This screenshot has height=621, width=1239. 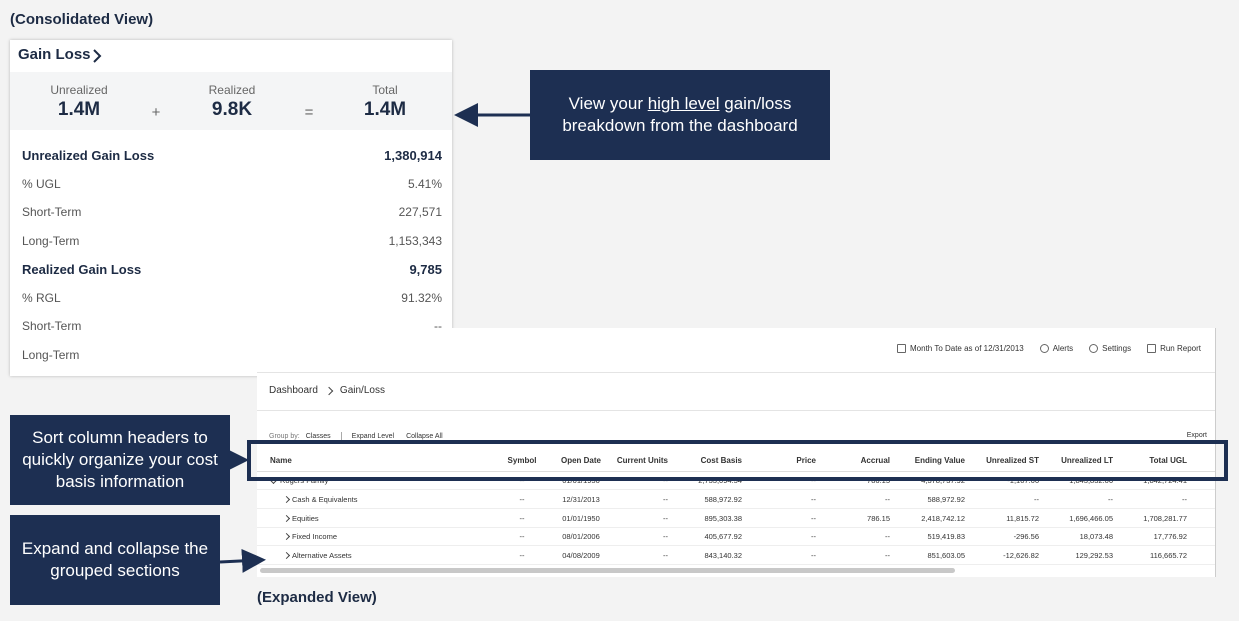 What do you see at coordinates (723, 556) in the screenshot?
I see `cell: 843,140.32` at bounding box center [723, 556].